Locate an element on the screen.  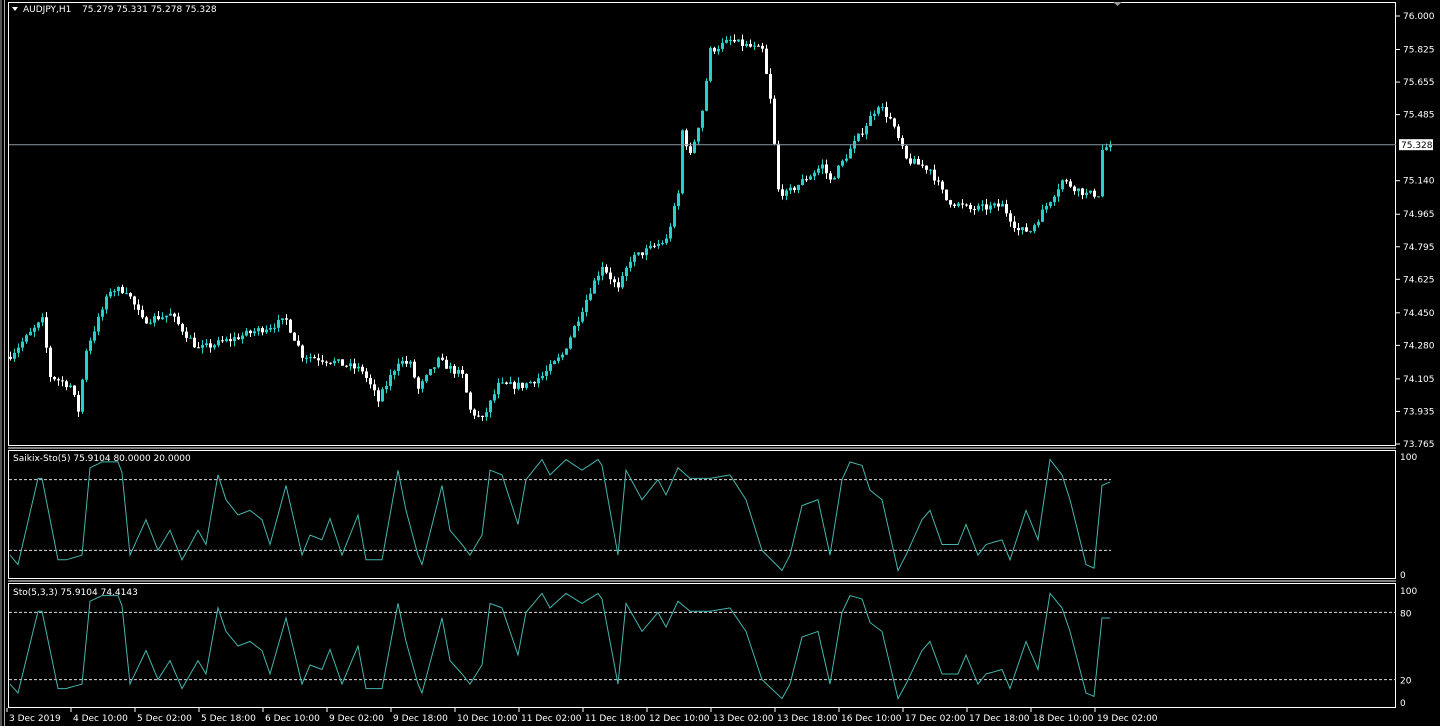
chart-shift-marker is located at coordinates (1117, 4).